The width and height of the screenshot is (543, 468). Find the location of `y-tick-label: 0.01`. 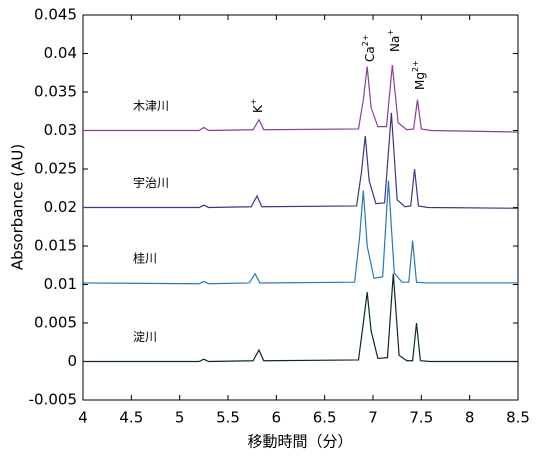

y-tick-label: 0.01 is located at coordinates (60, 284).